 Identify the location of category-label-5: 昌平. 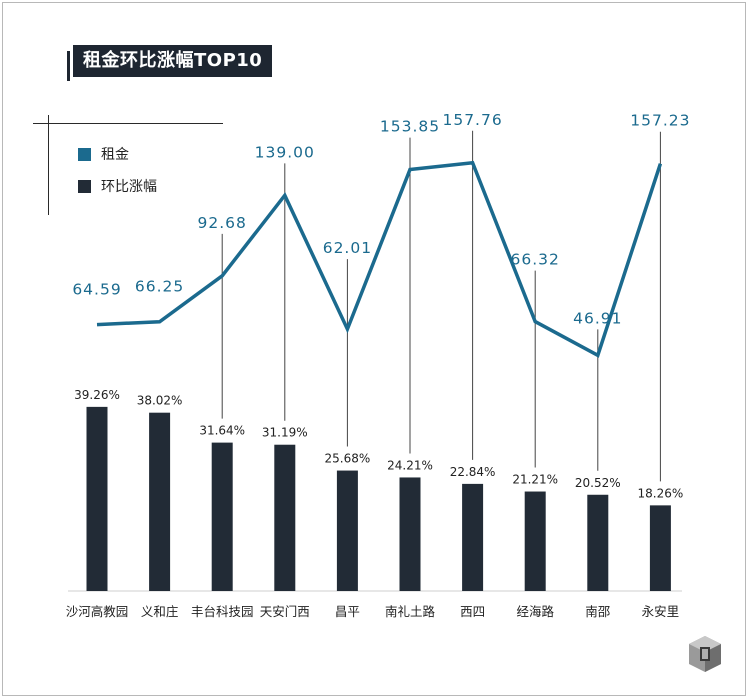
(347, 611).